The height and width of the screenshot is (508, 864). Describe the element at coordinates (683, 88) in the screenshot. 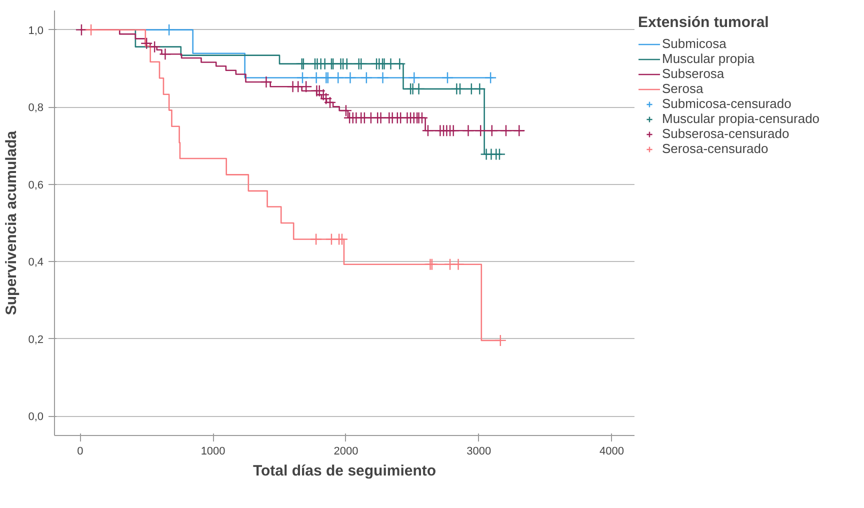

I see `legend-label: Serosa` at that location.